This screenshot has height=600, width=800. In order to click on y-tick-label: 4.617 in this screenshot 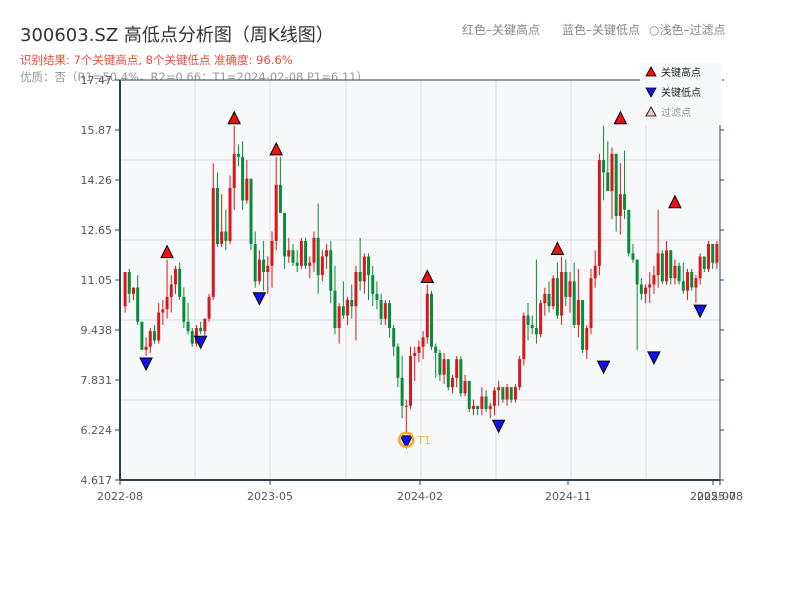, I will do `click(97, 480)`.